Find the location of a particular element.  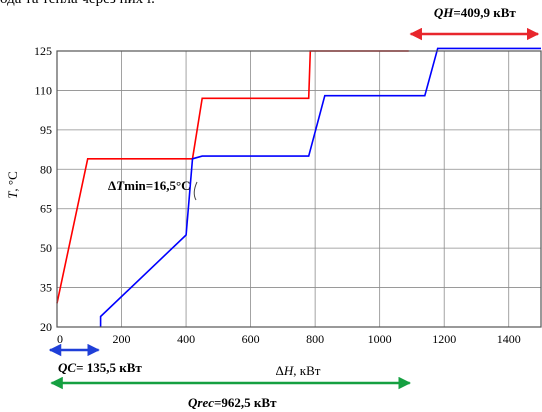

caption-fragment: ода та тепла через них і. is located at coordinates (77, 4).